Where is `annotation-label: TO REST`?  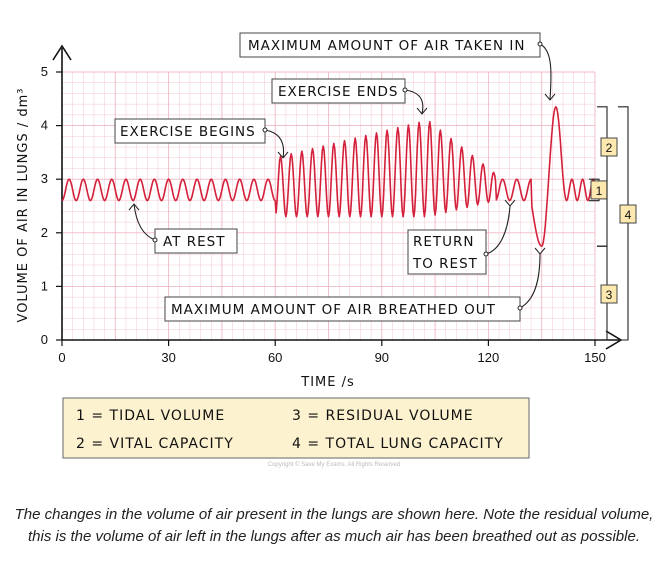 annotation-label: TO REST is located at coordinates (445, 264).